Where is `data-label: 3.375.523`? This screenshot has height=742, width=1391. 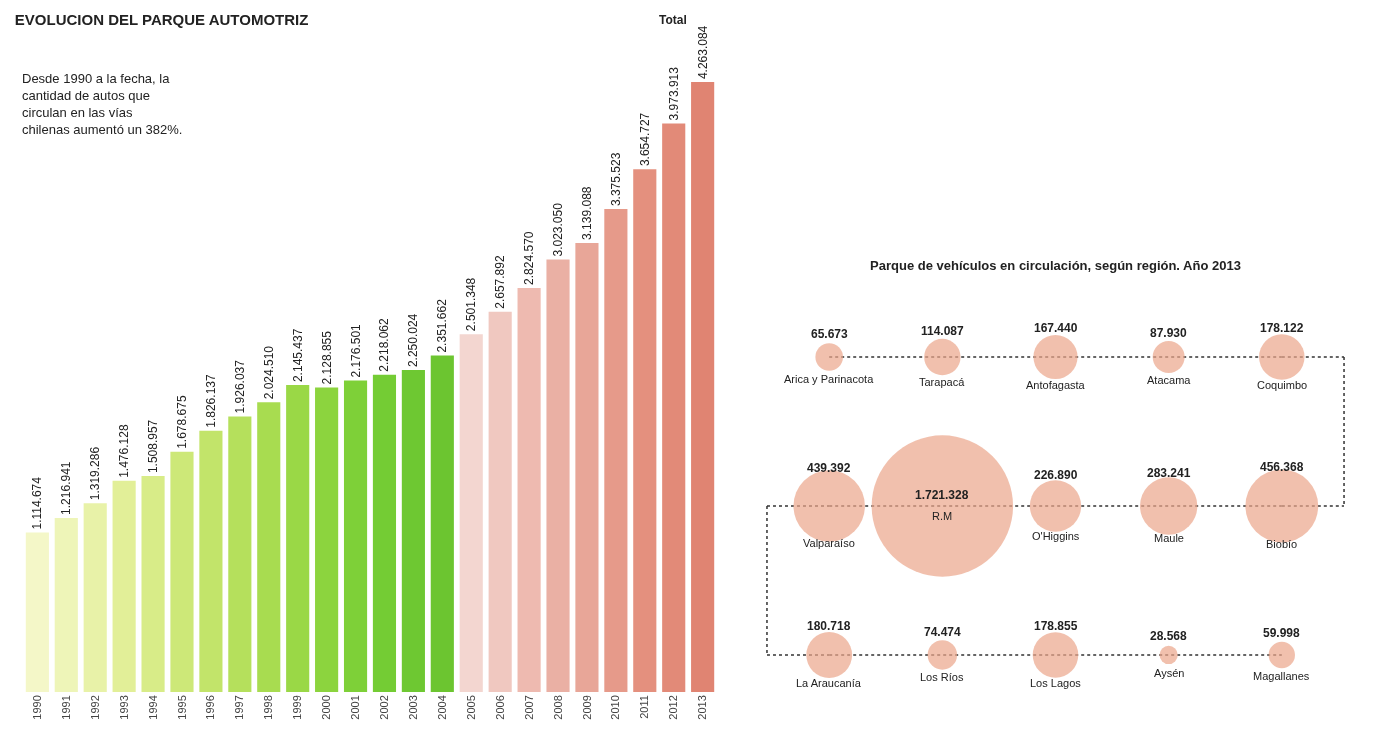
data-label: 3.375.523 is located at coordinates (615, 179).